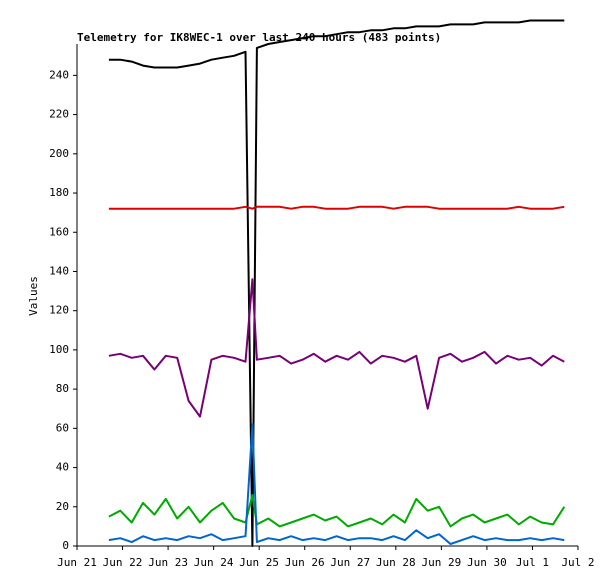  Describe the element at coordinates (487, 562) in the screenshot. I see `x-tick-label: Jun 30` at that location.